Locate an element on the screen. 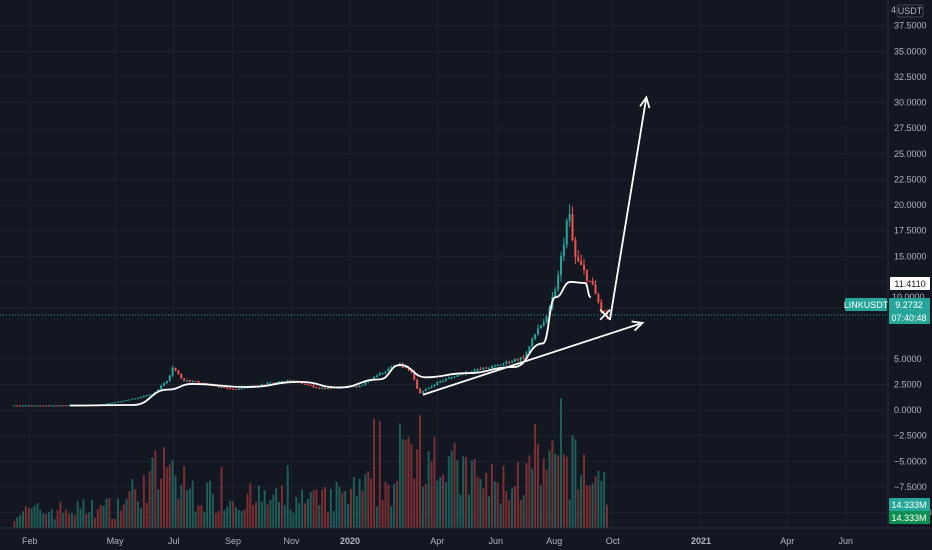 The height and width of the screenshot is (550, 932). price-tick-label: −2.5000 is located at coordinates (910, 436).